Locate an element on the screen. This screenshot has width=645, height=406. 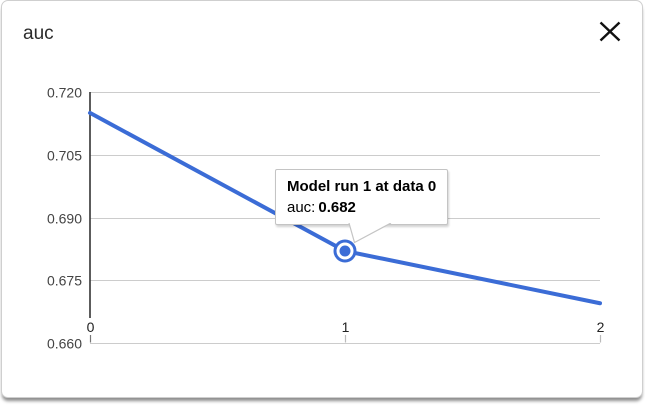
modal-title: auc is located at coordinates (38, 33).